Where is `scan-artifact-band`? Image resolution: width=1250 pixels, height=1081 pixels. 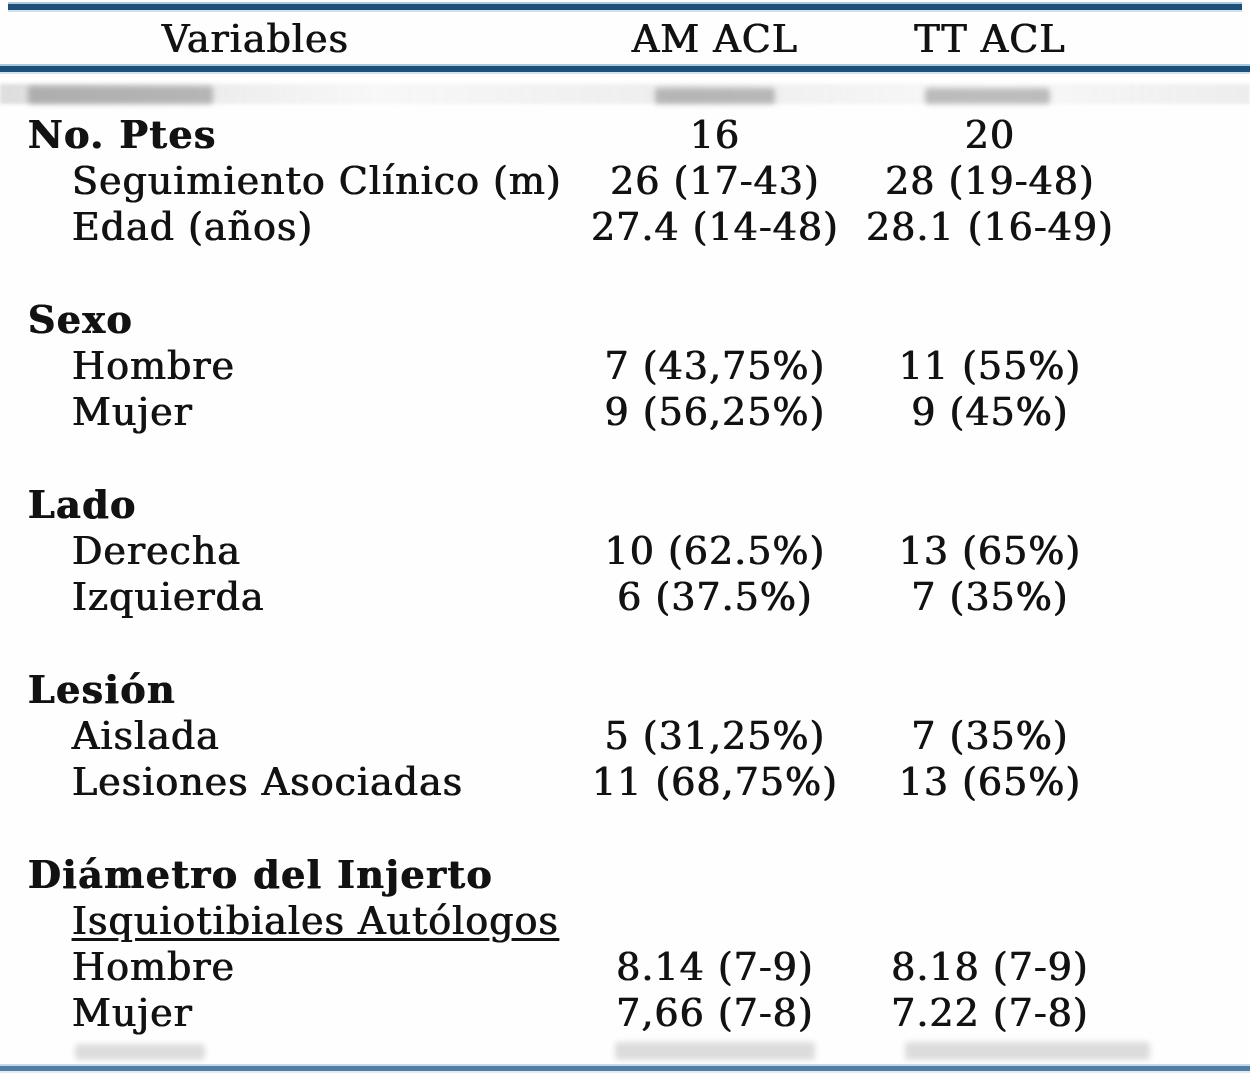 scan-artifact-band is located at coordinates (625, 94).